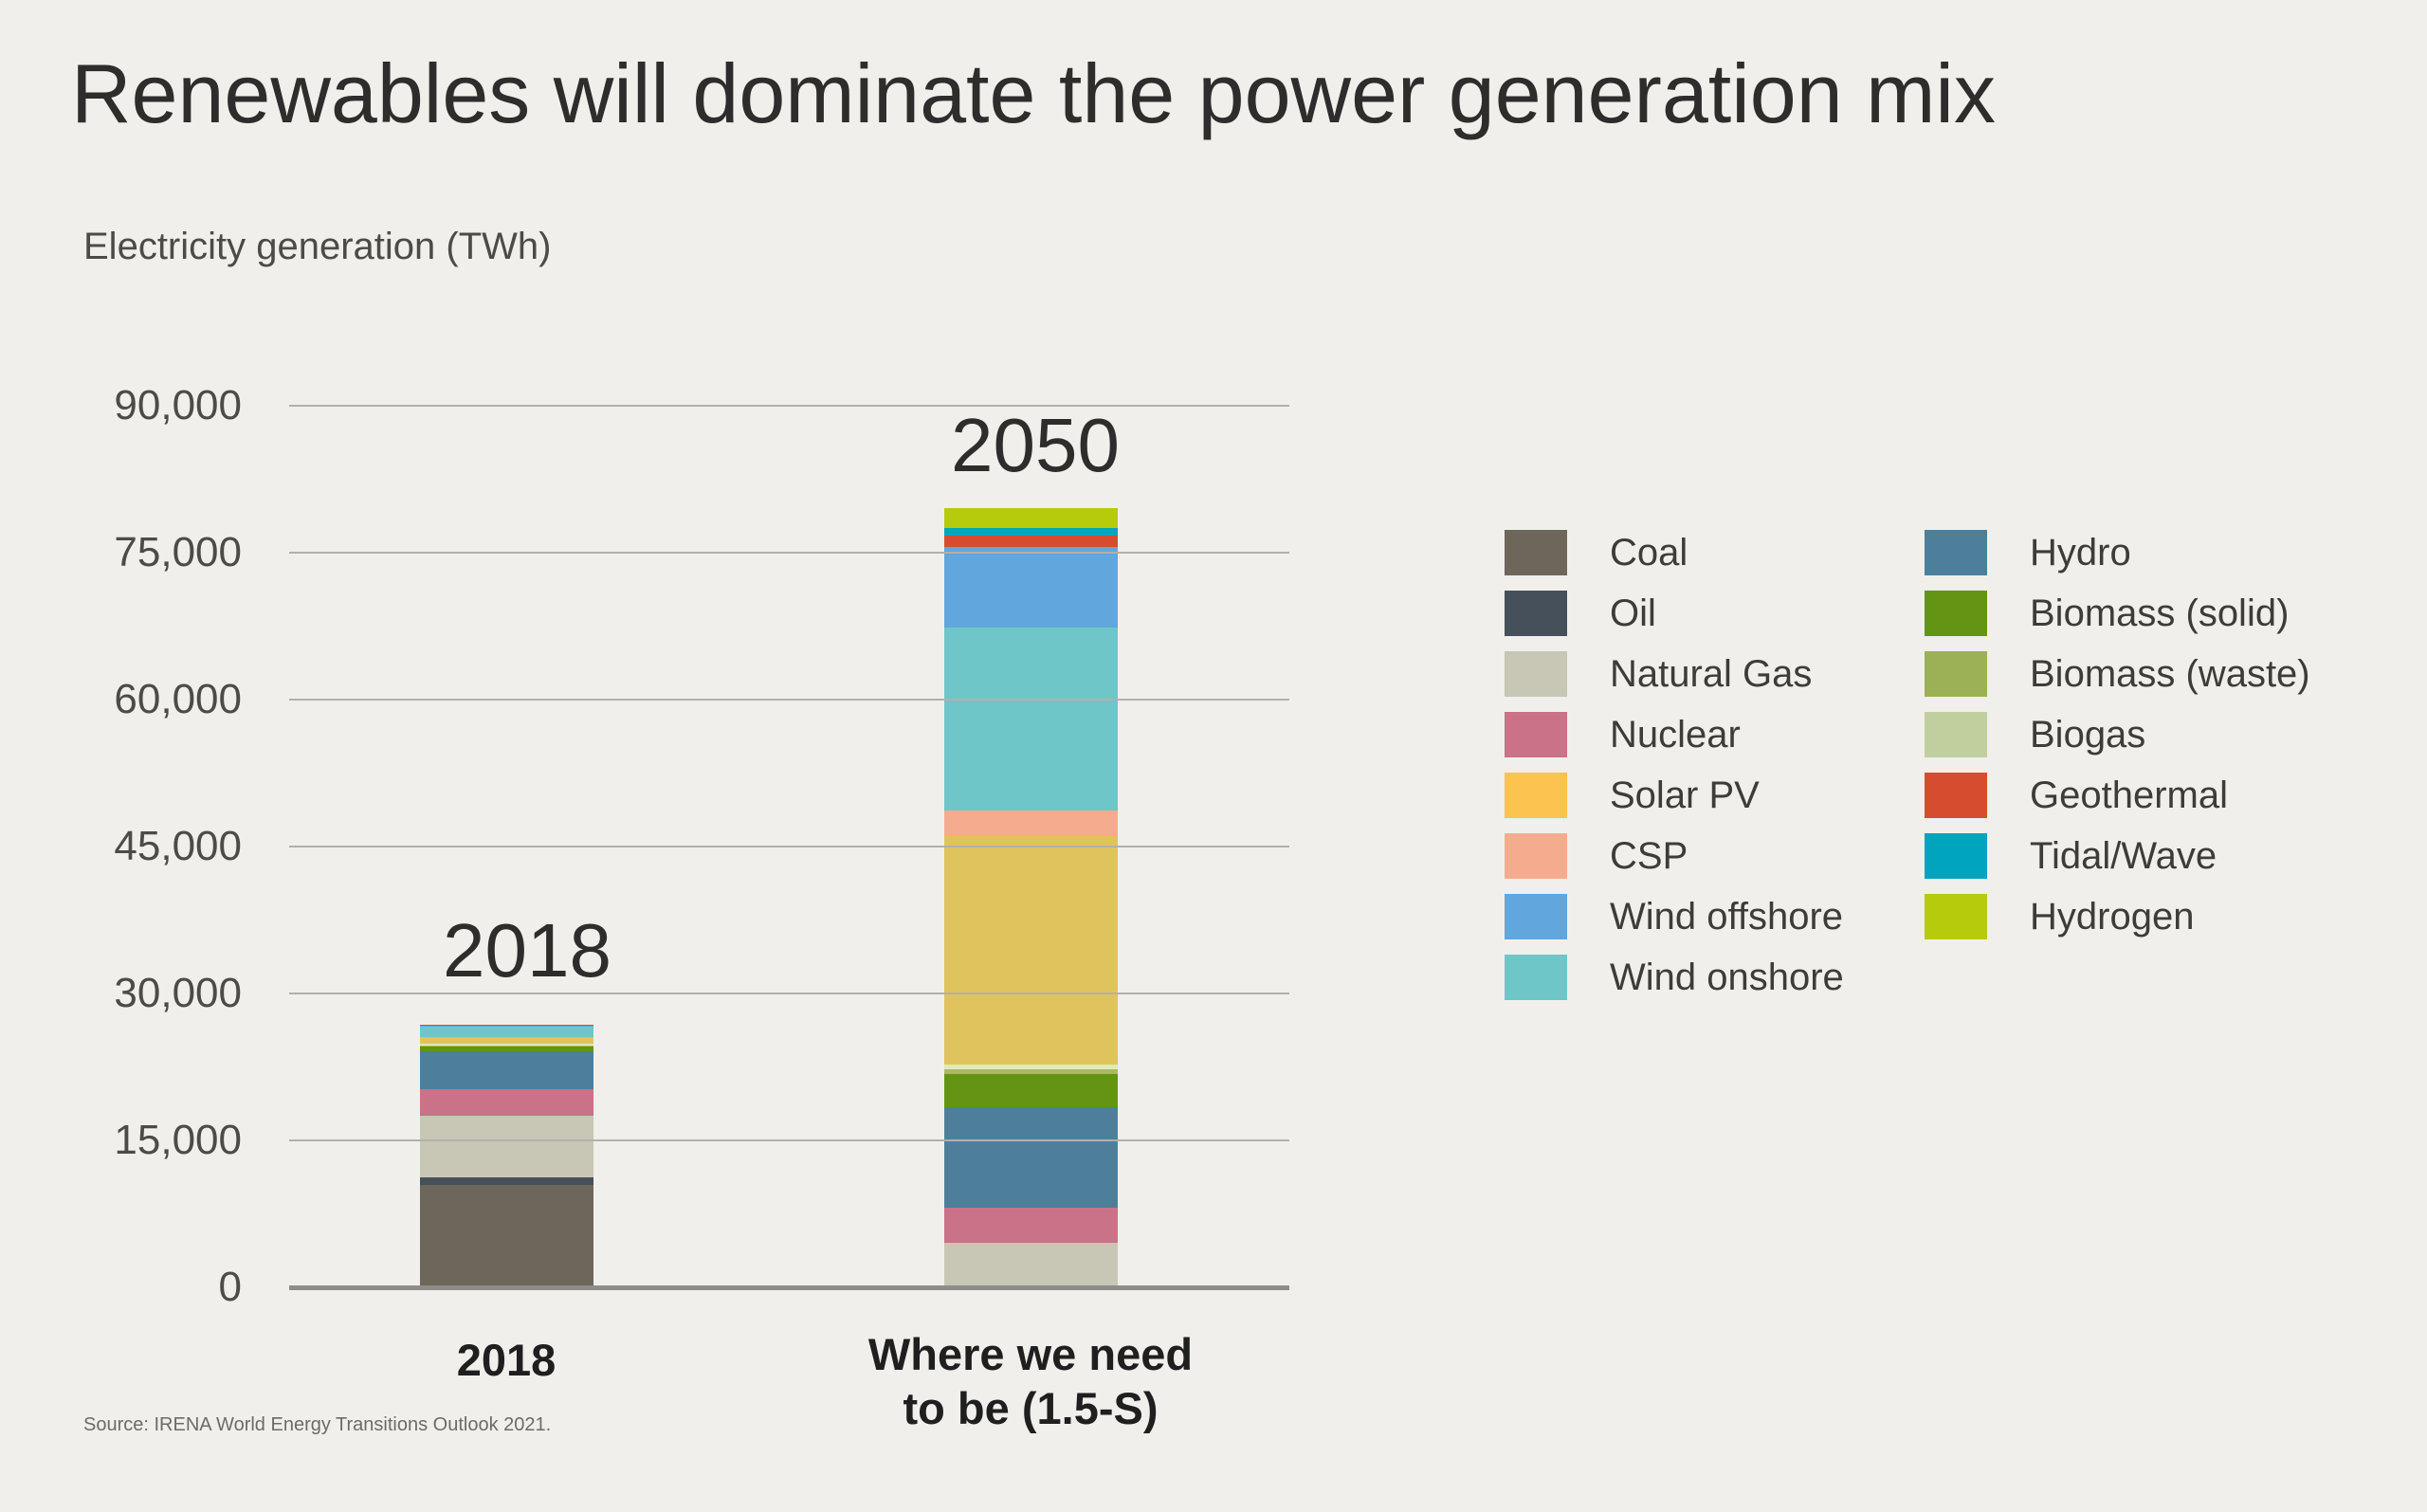 This screenshot has width=2427, height=1512. I want to click on legend-label-solar-pv: Solar PV, so click(1685, 795).